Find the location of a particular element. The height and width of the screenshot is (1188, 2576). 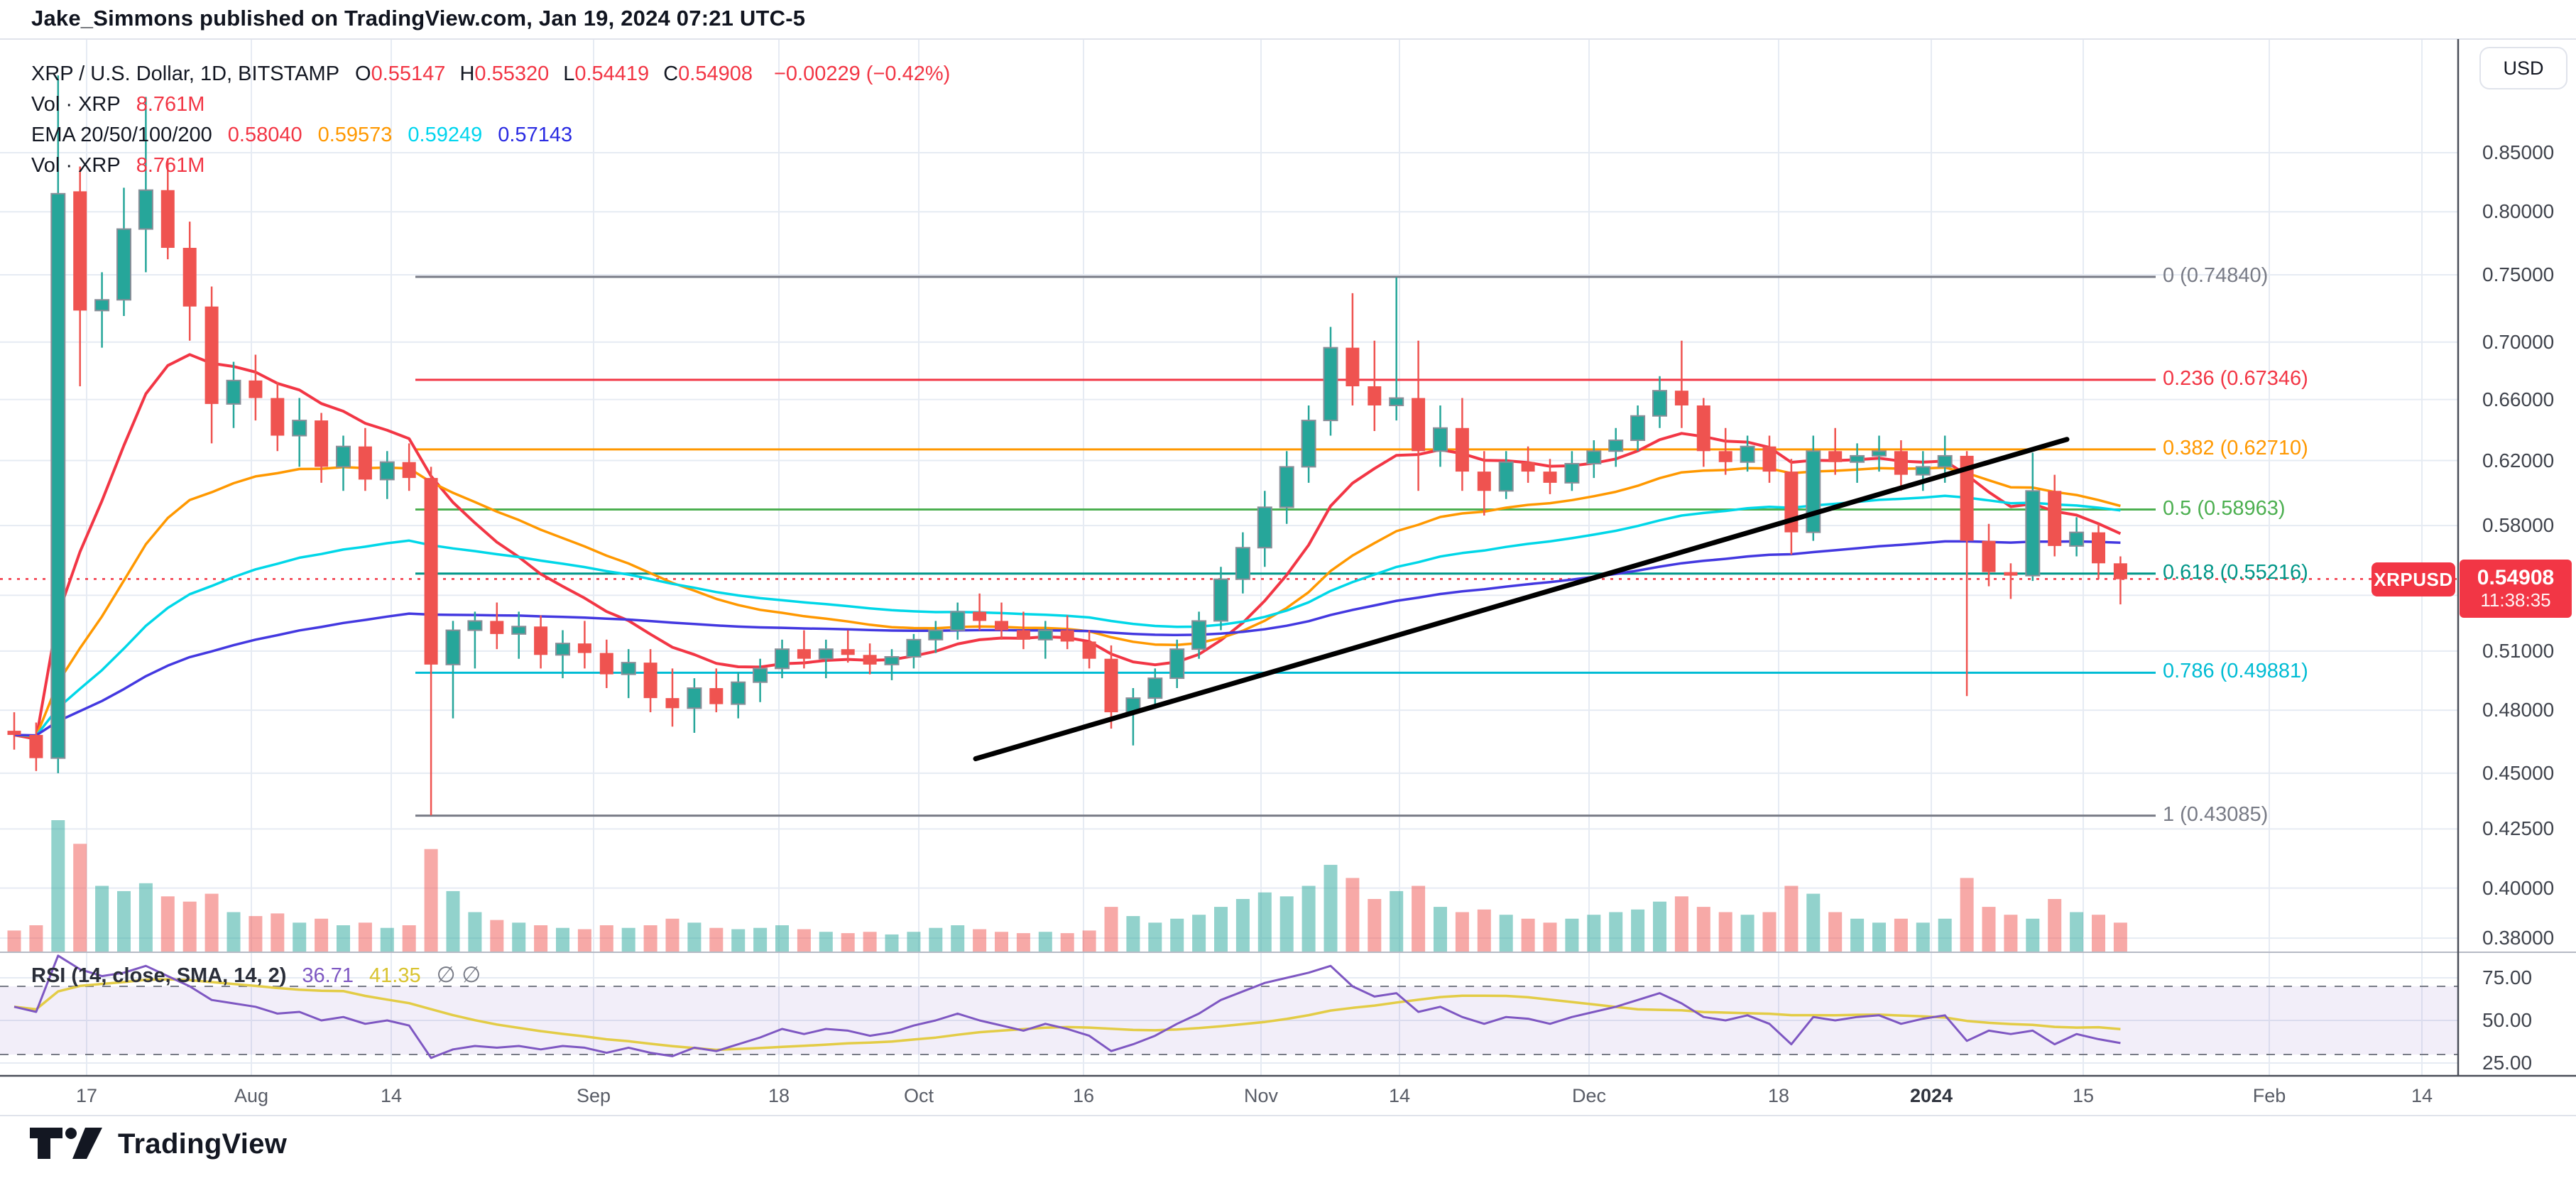

time-tick: 16 is located at coordinates (1083, 1095).